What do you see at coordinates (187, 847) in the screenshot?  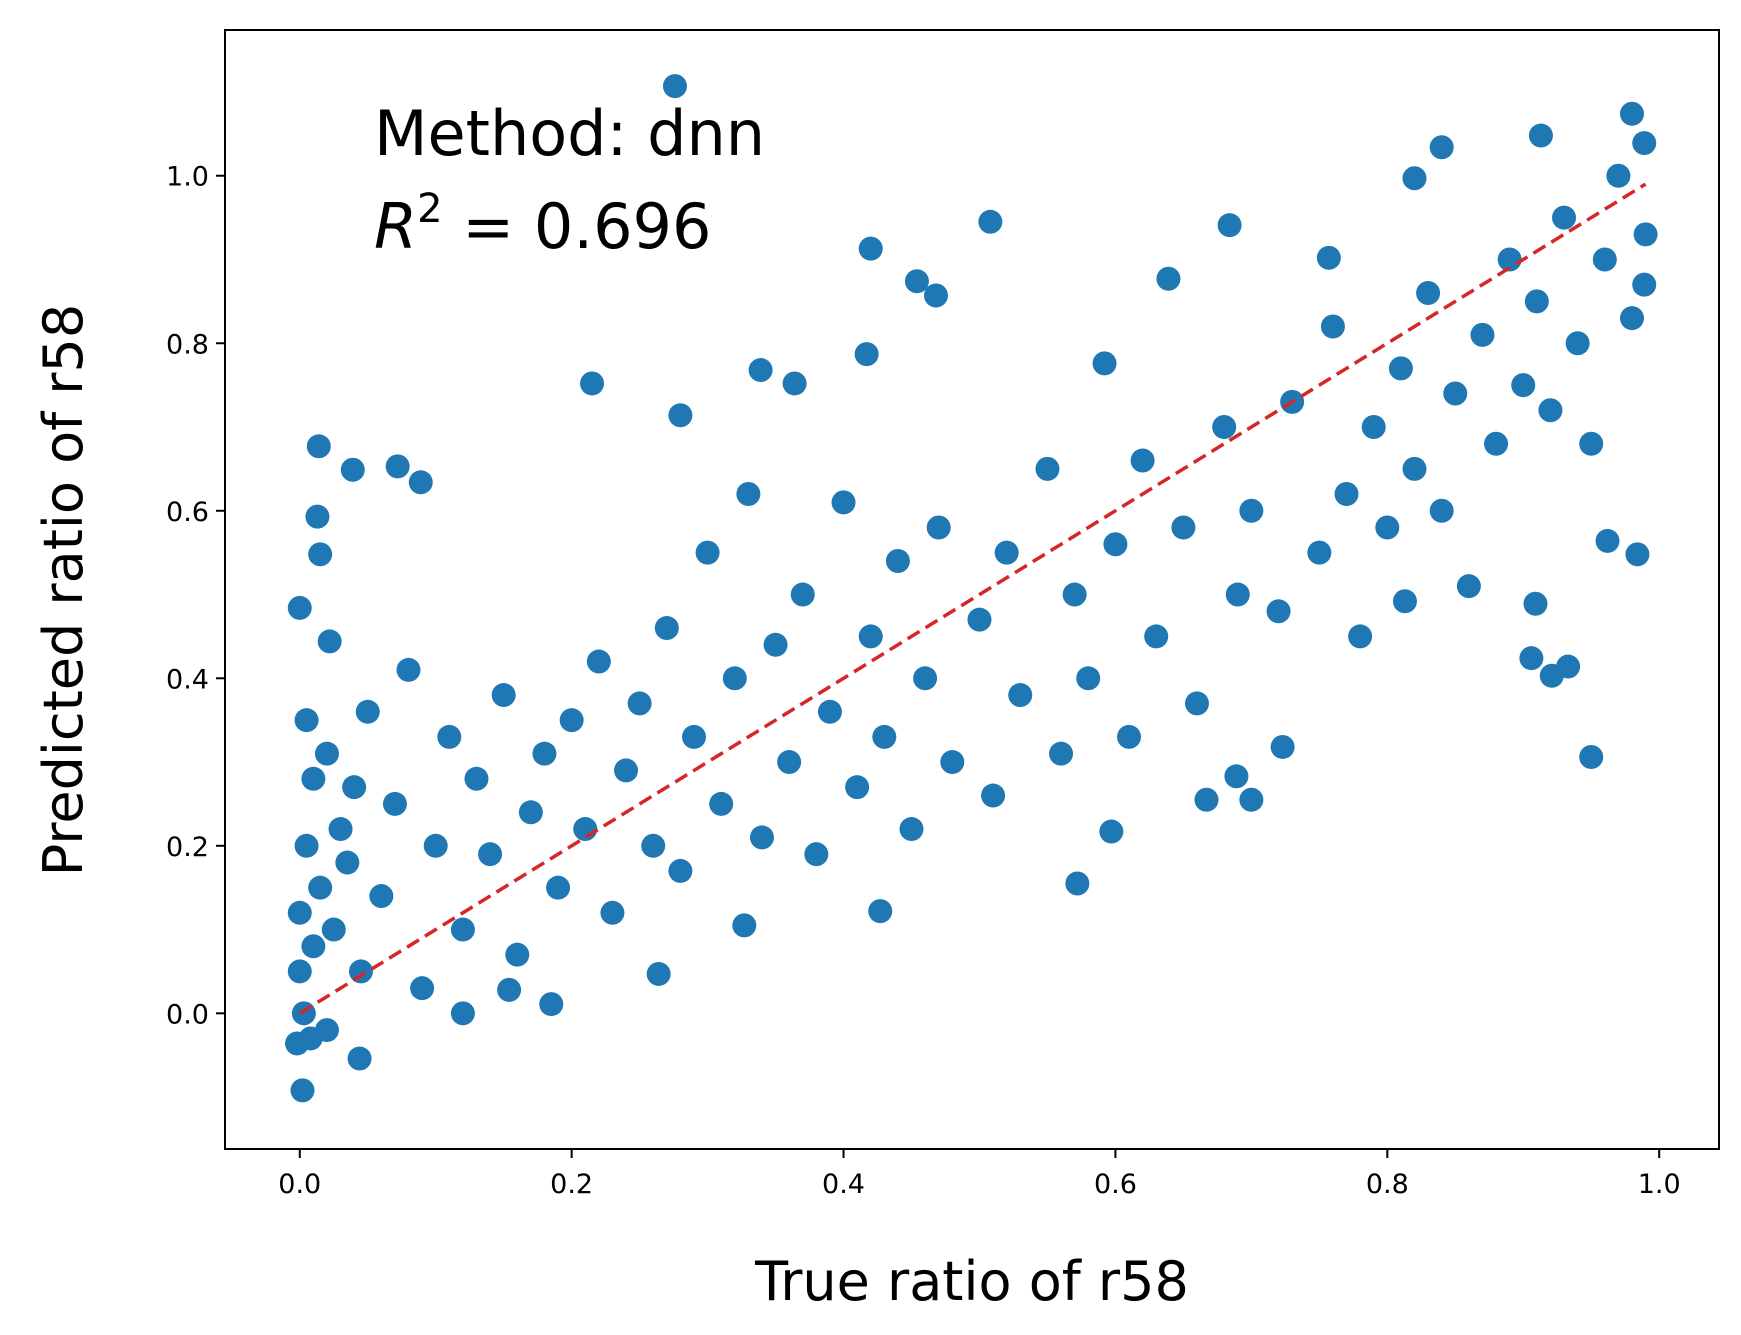 I see `y-tick-label: 0.2` at bounding box center [187, 847].